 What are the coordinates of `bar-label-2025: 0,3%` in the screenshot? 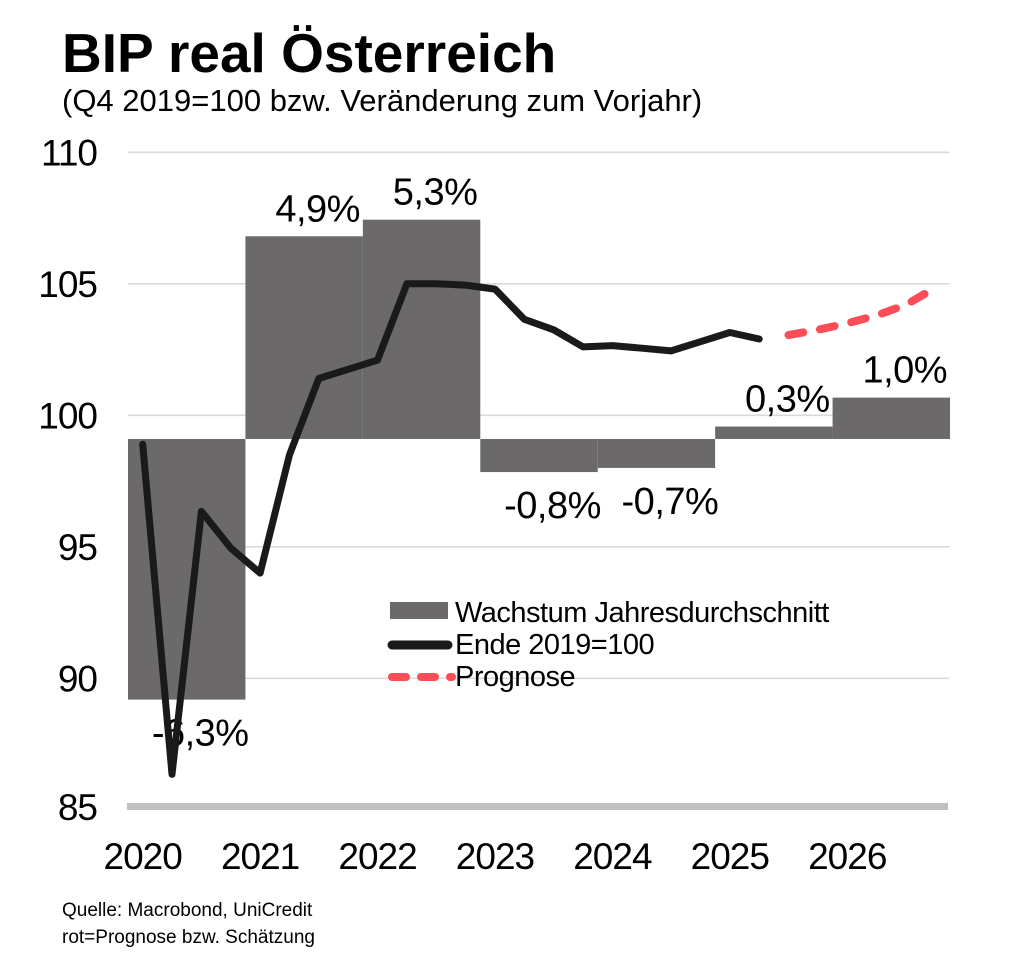 It's located at (787, 400).